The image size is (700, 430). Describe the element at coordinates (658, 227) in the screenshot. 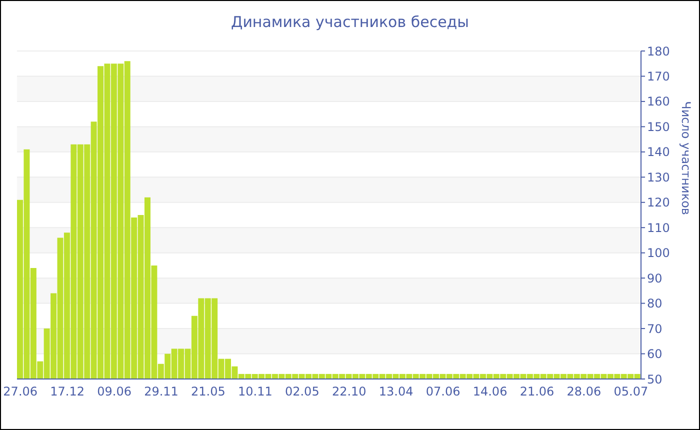

I see `y-tick-label: 110` at that location.